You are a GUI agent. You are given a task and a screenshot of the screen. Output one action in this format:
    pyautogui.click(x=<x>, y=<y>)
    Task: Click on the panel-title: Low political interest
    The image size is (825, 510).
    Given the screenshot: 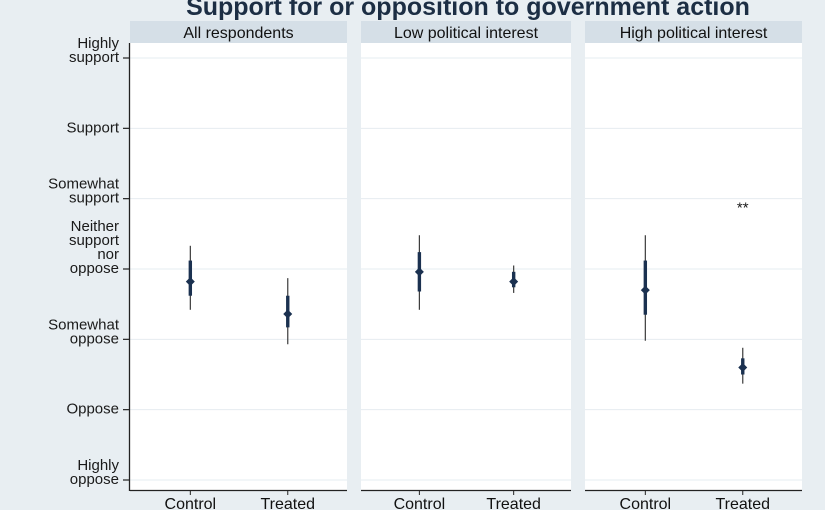 What is the action you would take?
    pyautogui.click(x=466, y=33)
    